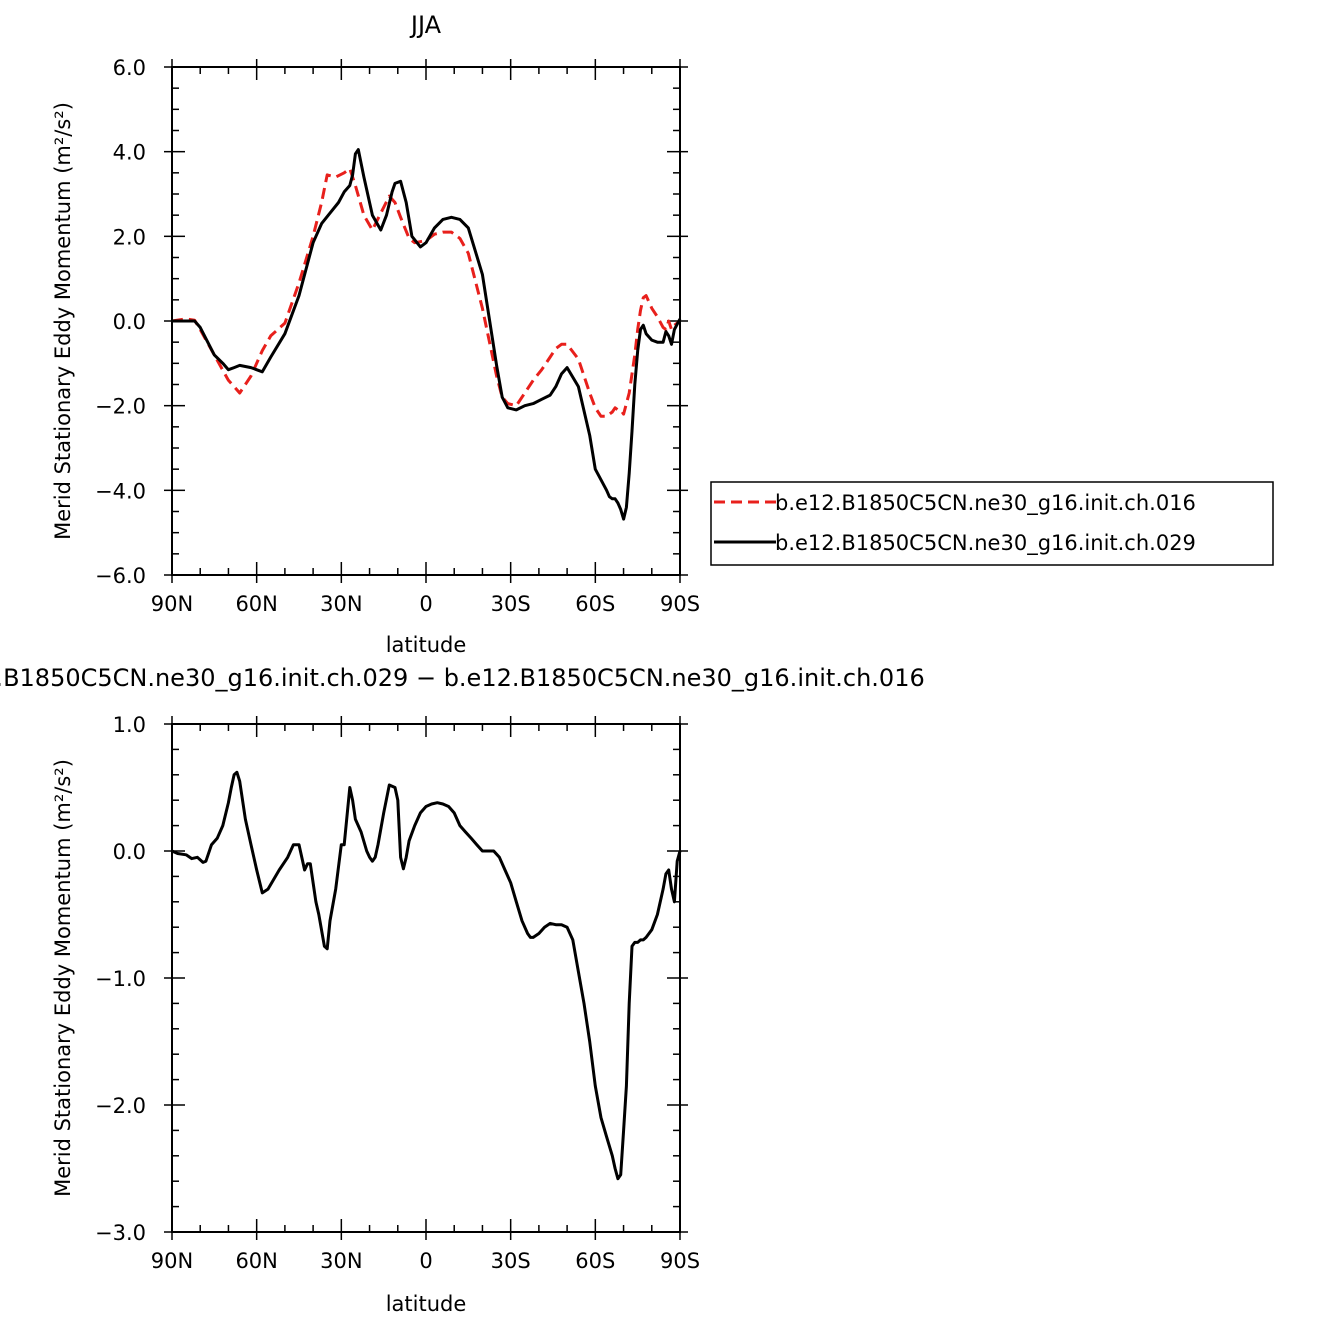 Image resolution: width=1322 pixels, height=1325 pixels. What do you see at coordinates (595, 1261) in the screenshot?
I see `bottom-x-tick-label: 60S` at bounding box center [595, 1261].